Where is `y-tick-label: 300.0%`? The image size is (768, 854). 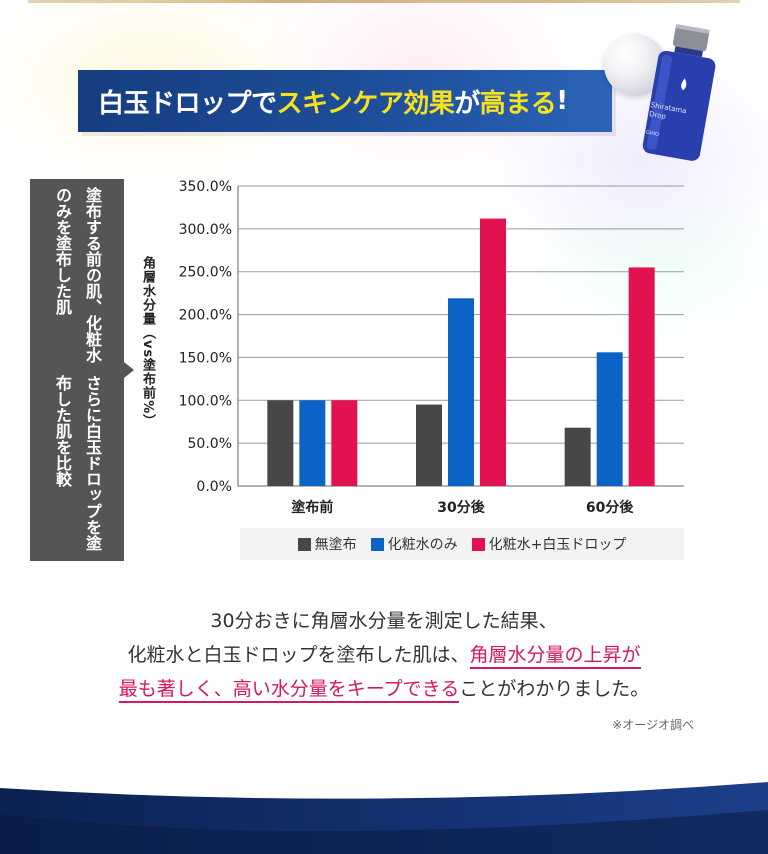 y-tick-label: 300.0% is located at coordinates (205, 230).